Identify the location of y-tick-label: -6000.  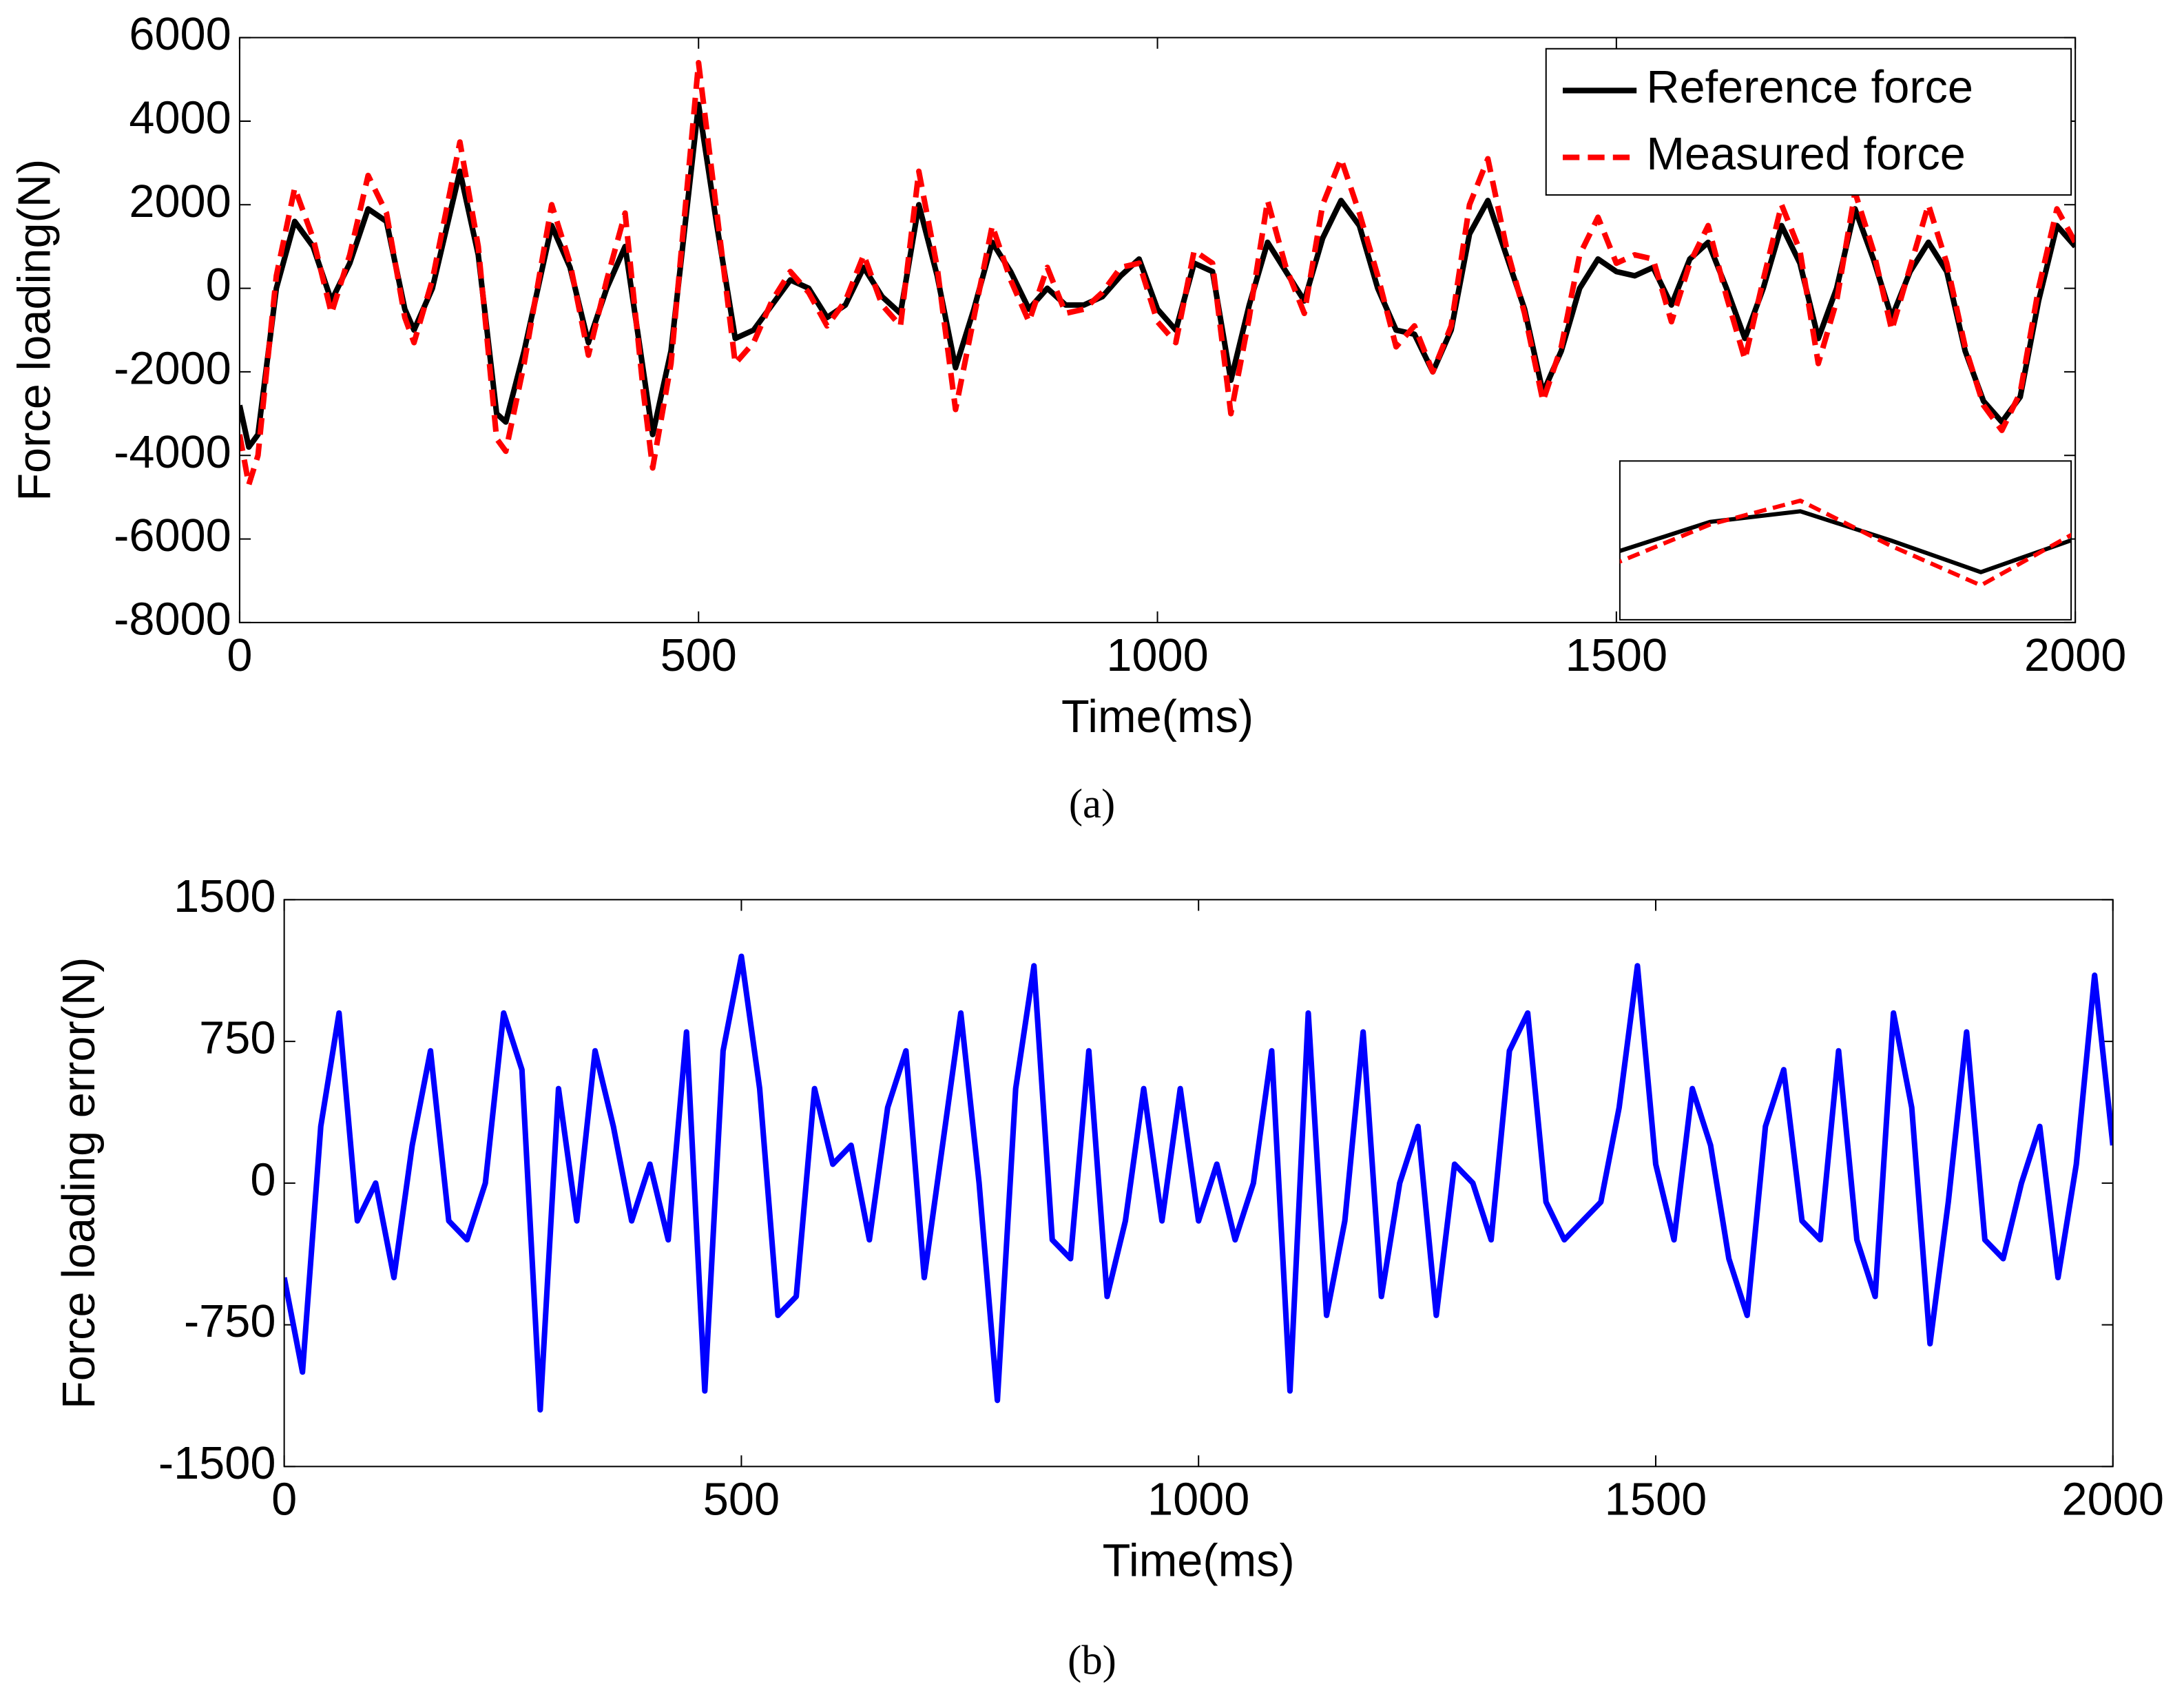
(172, 536).